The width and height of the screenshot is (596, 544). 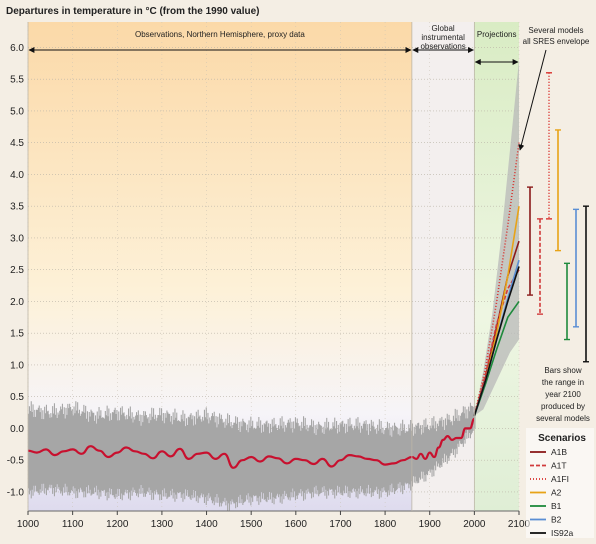 What do you see at coordinates (563, 406) in the screenshot?
I see `bars-note-line-4: produced by` at bounding box center [563, 406].